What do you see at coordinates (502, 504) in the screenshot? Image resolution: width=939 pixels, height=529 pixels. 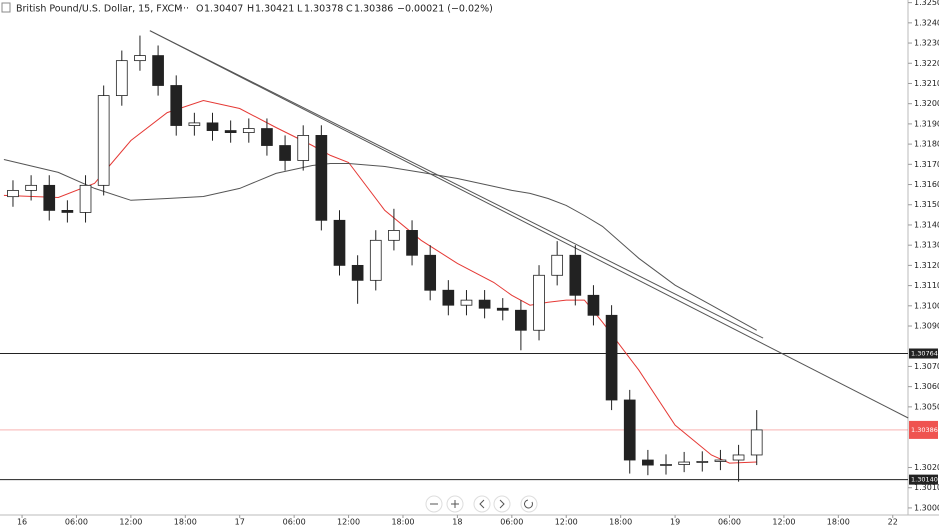 I see `scroll-right-button` at bounding box center [502, 504].